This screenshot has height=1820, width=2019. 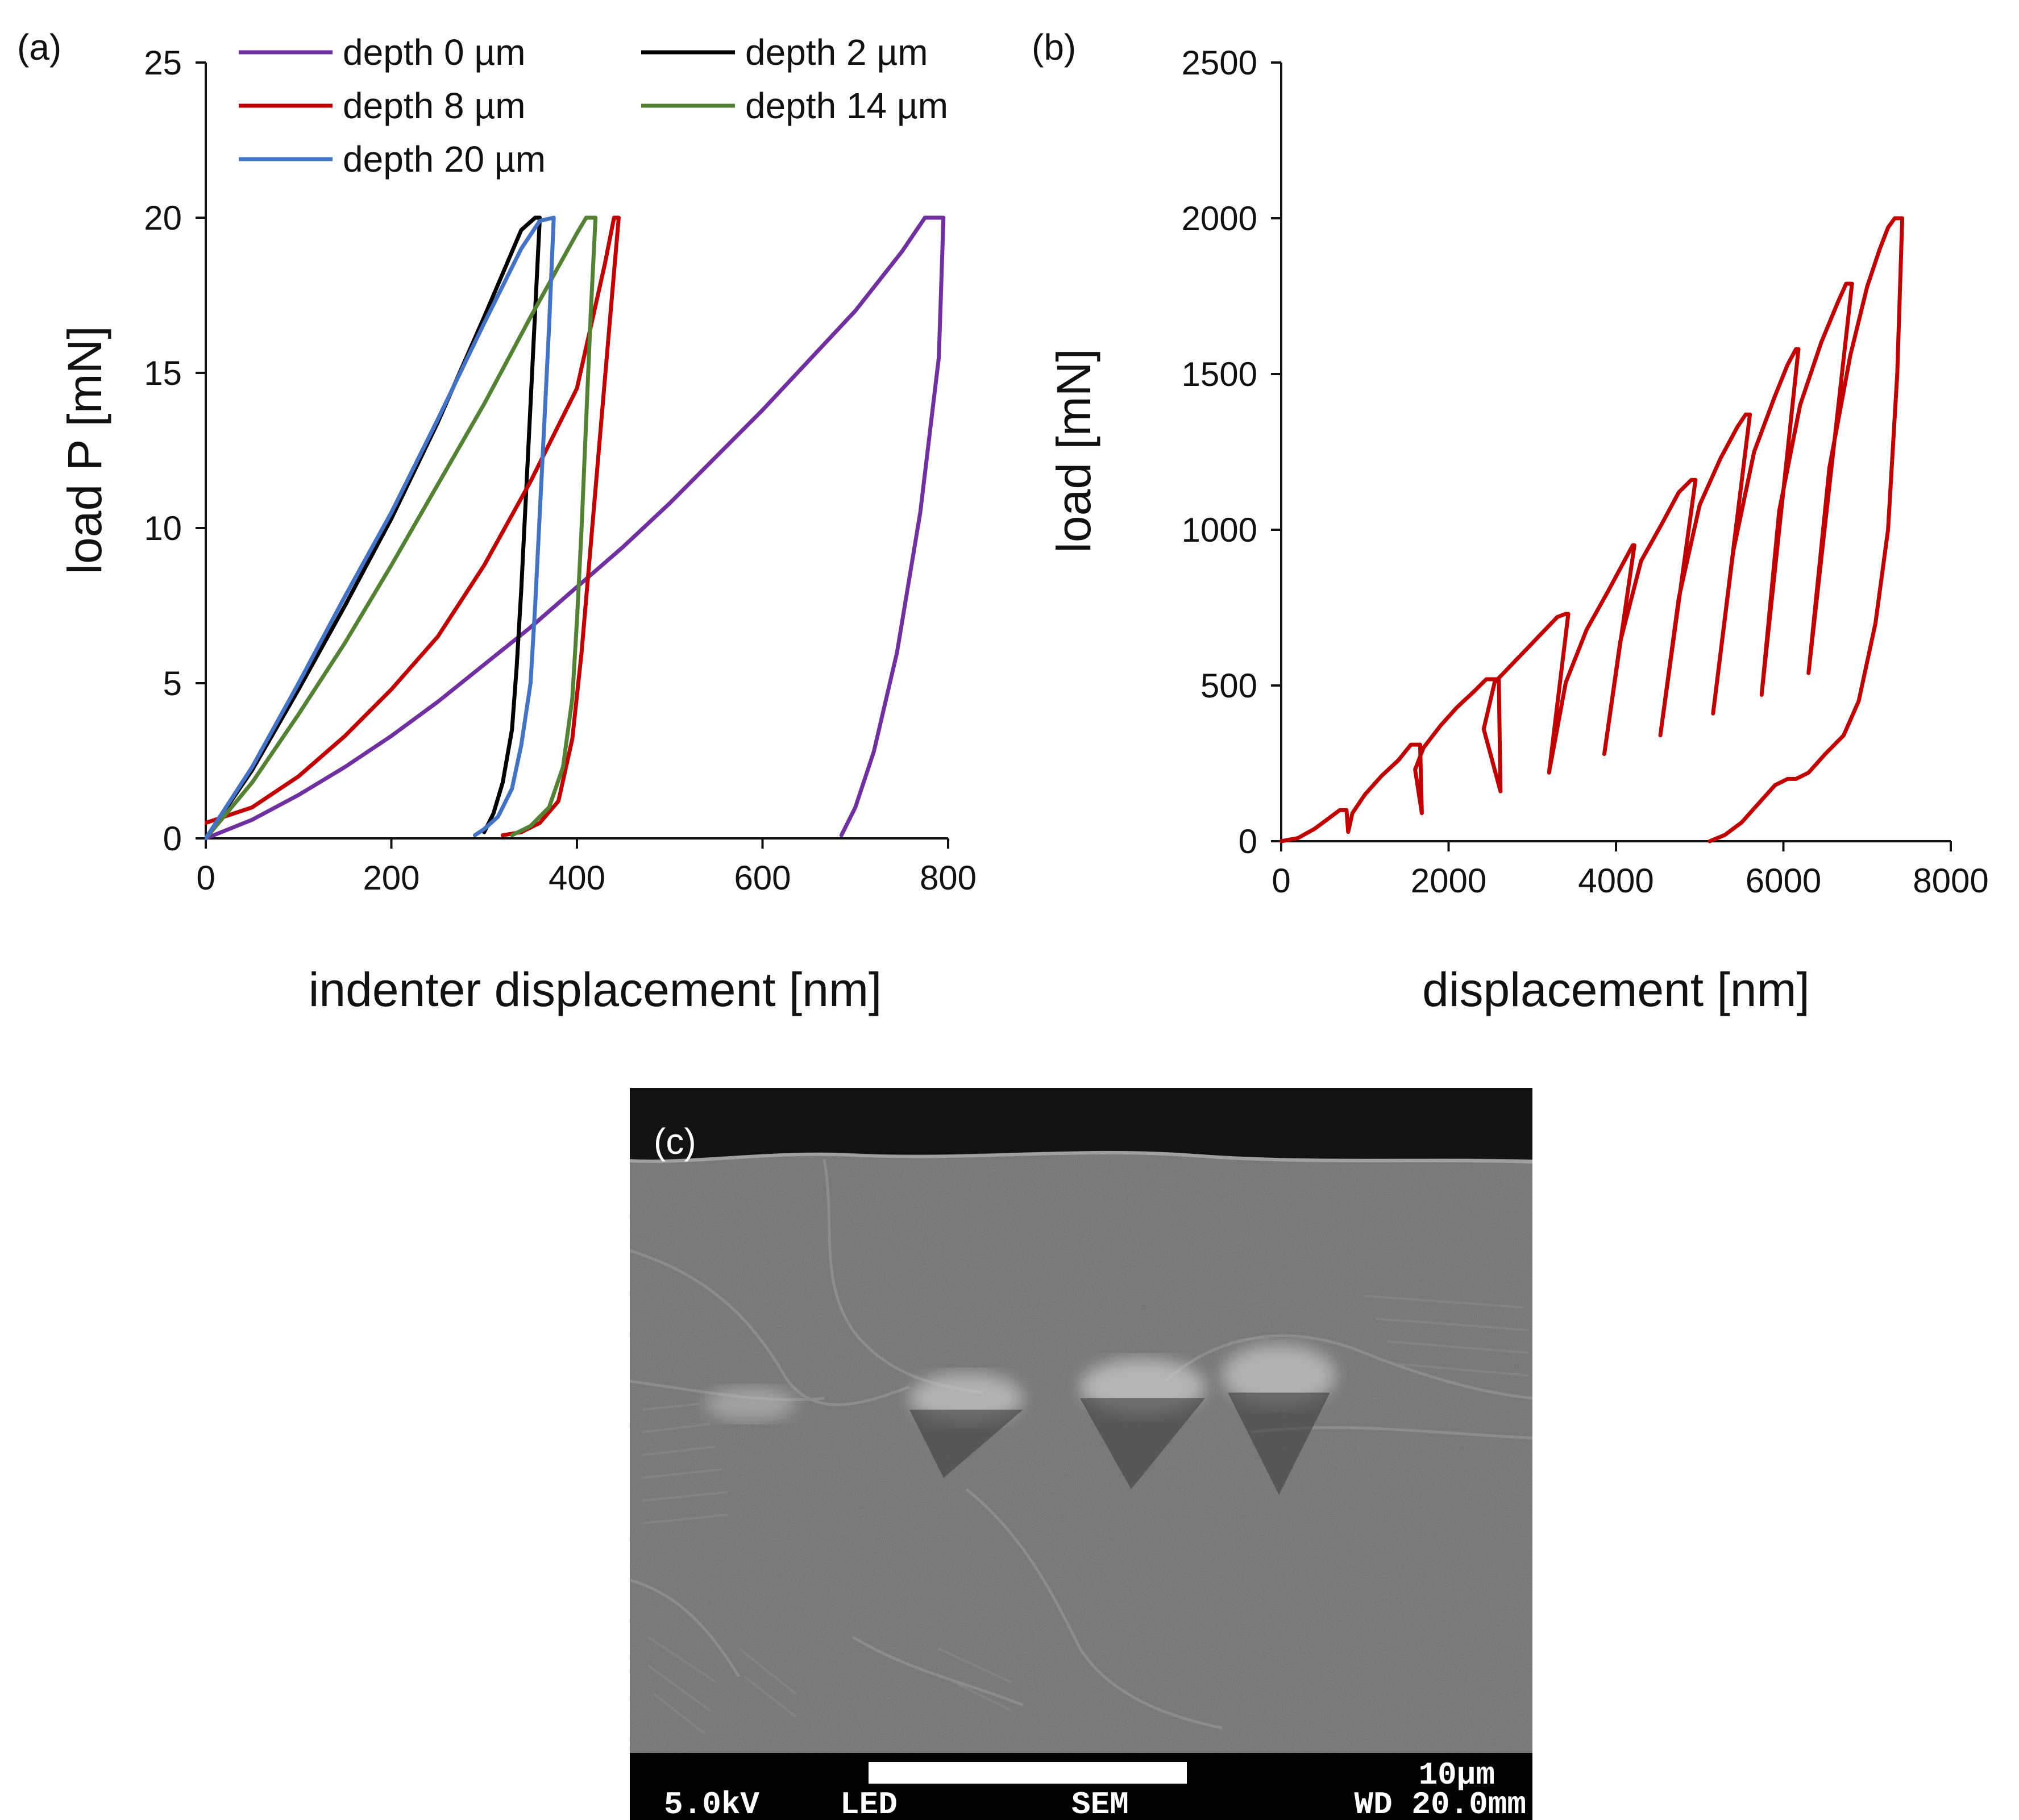 I want to click on panel-a-series-depth-20-m, so click(x=380, y=528).